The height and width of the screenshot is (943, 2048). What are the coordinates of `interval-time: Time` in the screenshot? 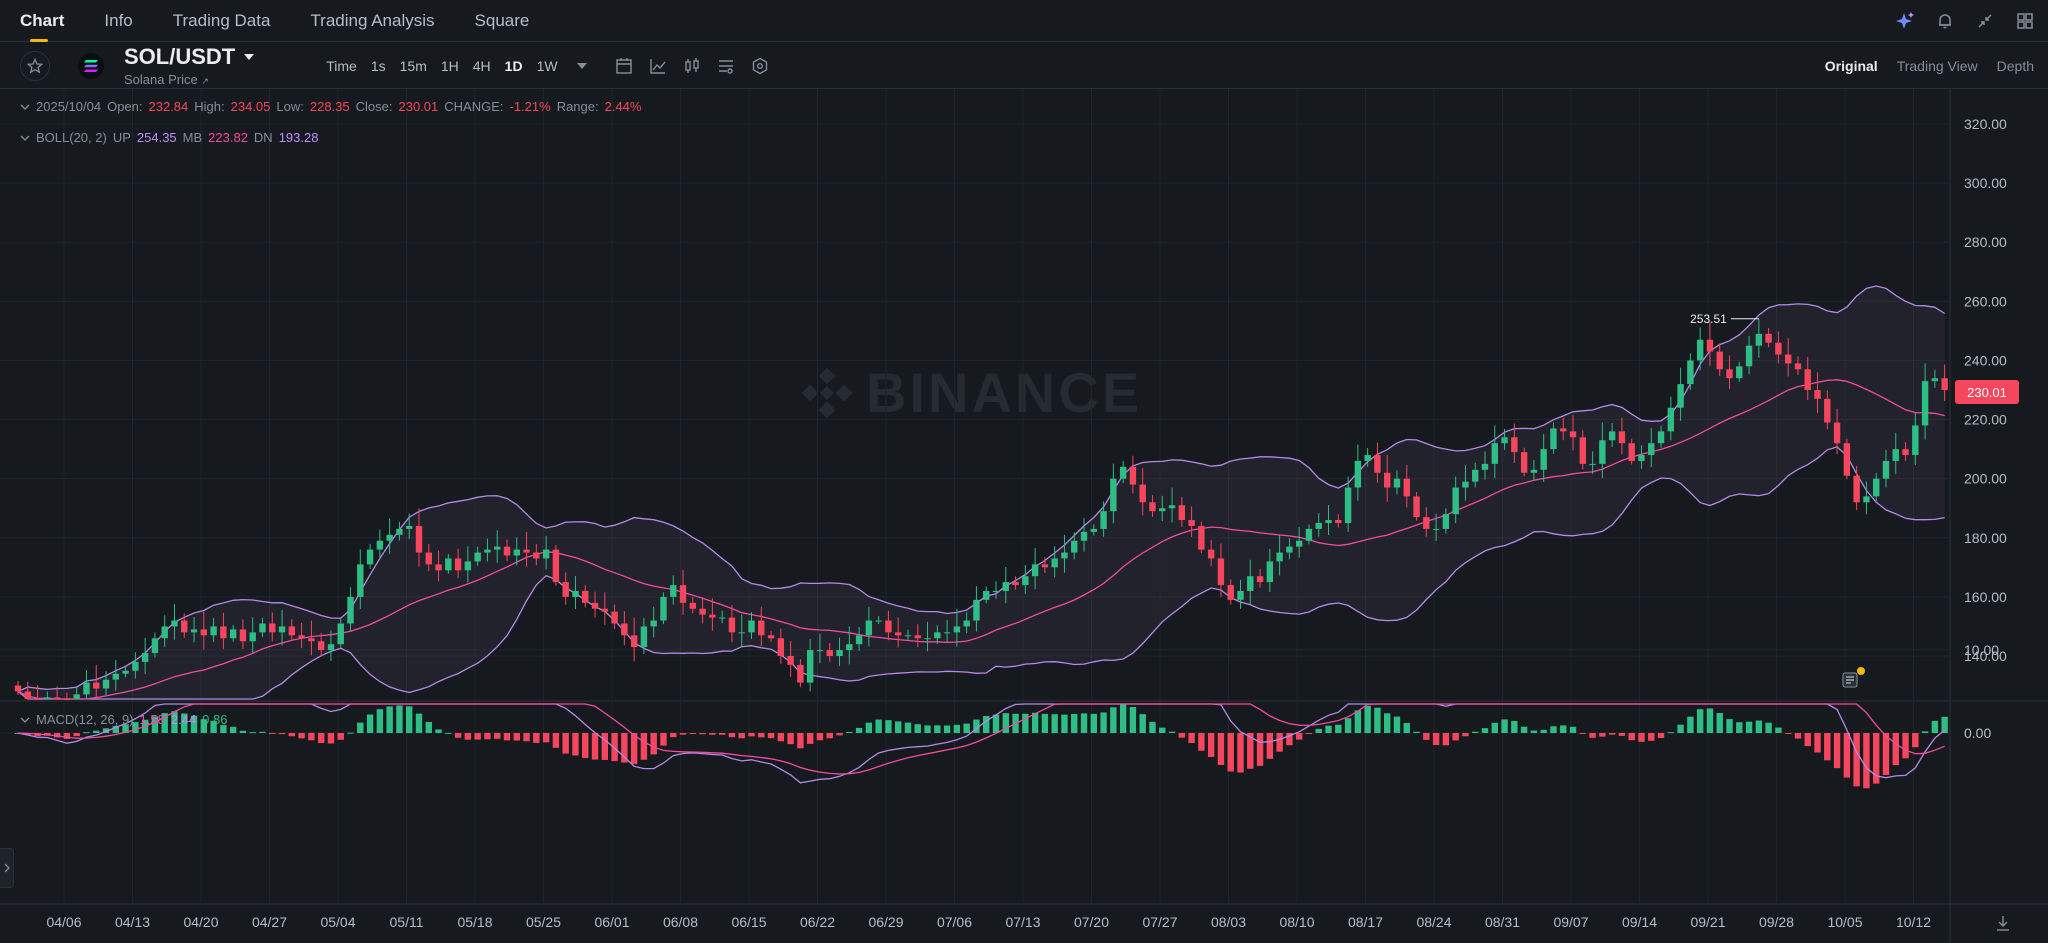 It's located at (341, 65).